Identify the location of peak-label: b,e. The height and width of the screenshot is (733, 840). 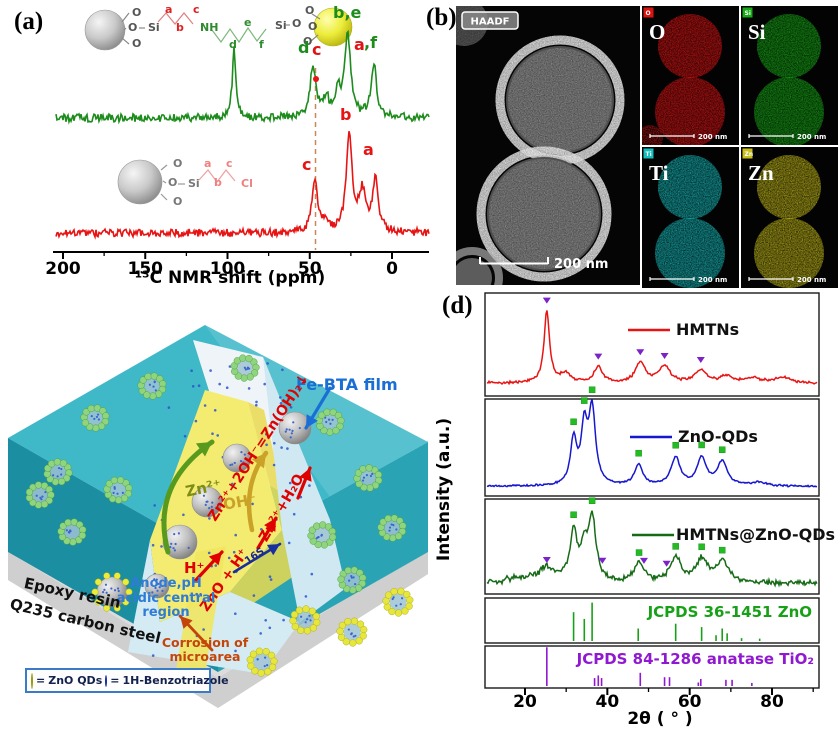
(347, 12).